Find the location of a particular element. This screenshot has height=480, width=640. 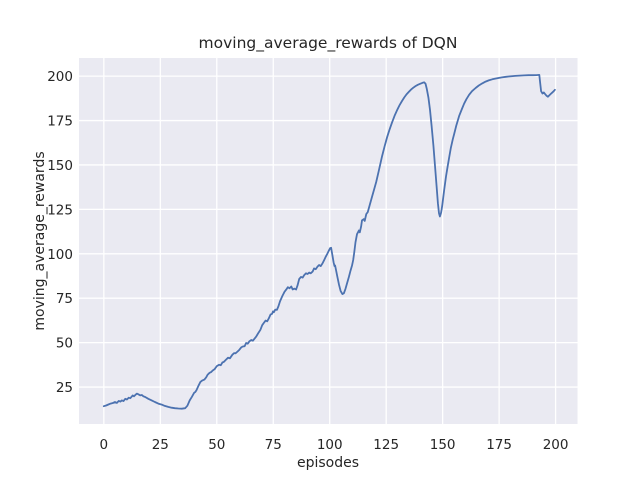

x-tick-label: 75 is located at coordinates (273, 445).